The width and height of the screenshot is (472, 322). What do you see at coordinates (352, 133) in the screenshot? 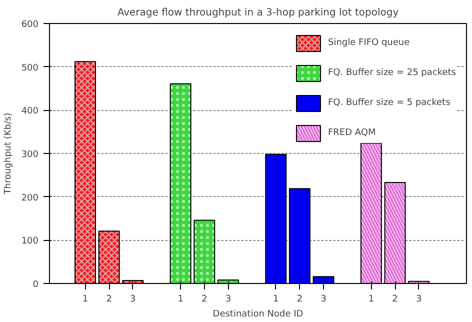
I see `legend-label: FRED AQM` at bounding box center [352, 133].